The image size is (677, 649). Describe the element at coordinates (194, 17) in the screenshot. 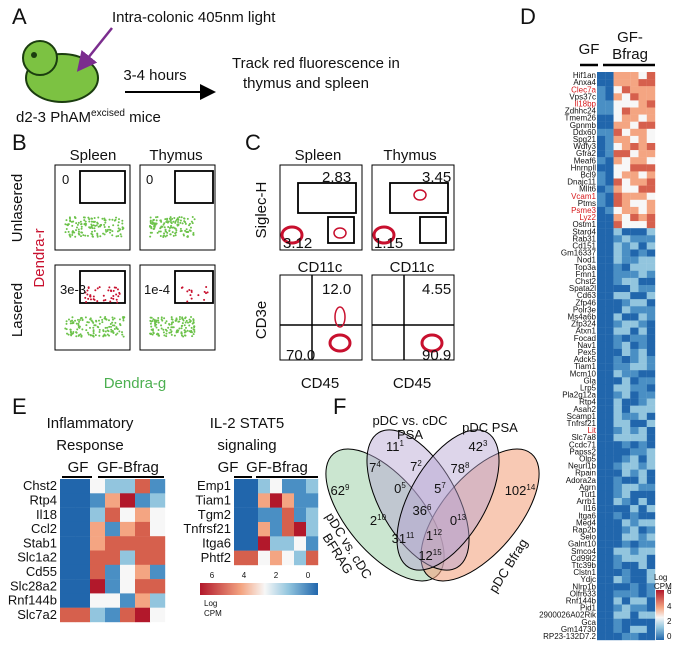

I see `light-label: Intra-colonic 405nm light` at that location.